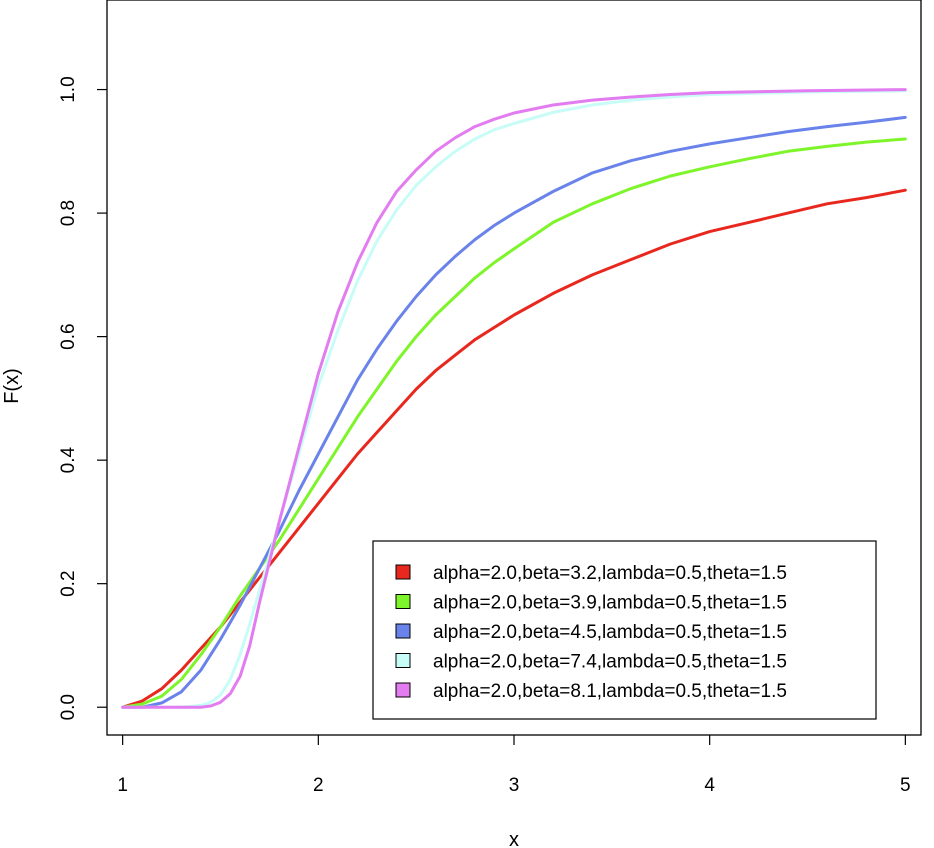 This screenshot has height=848, width=934. I want to click on y-tick-label: 0.6, so click(68, 336).